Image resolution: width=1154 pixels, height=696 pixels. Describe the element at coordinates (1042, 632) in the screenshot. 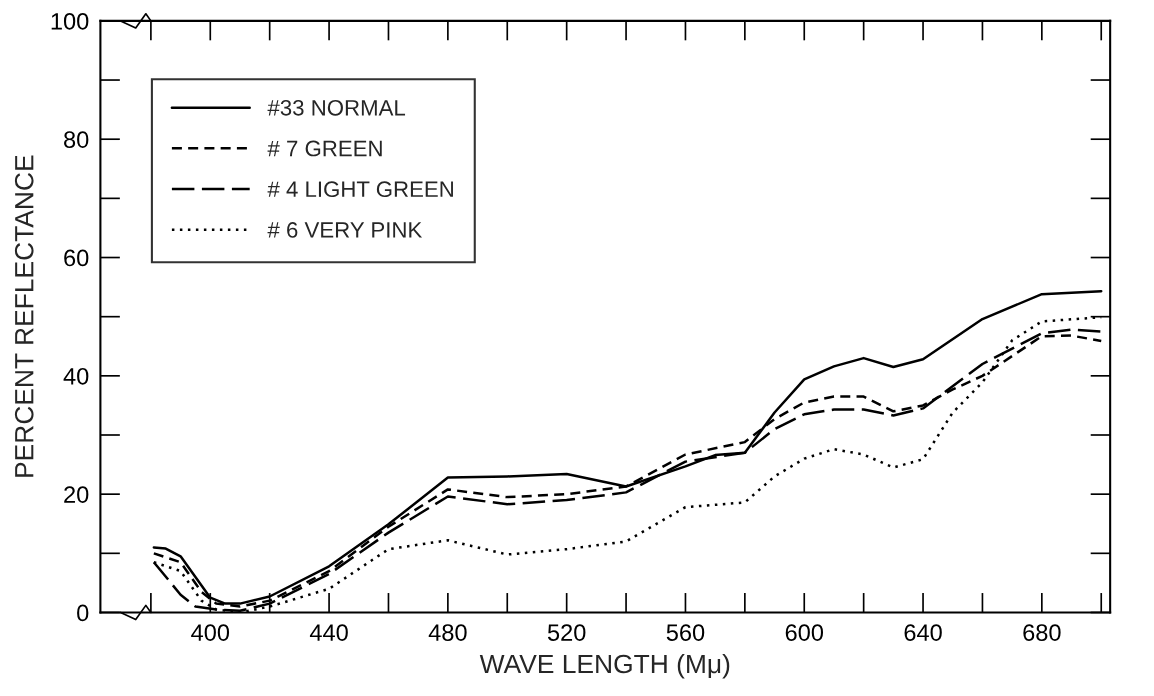

I see `x-tick-label: 680` at that location.